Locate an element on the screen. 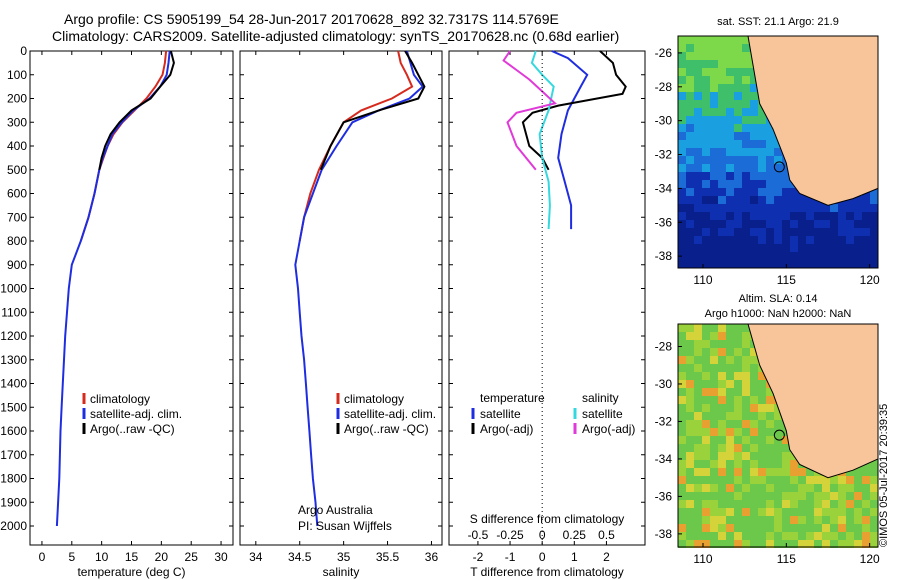  legend-label: climatology is located at coordinates (120, 399).